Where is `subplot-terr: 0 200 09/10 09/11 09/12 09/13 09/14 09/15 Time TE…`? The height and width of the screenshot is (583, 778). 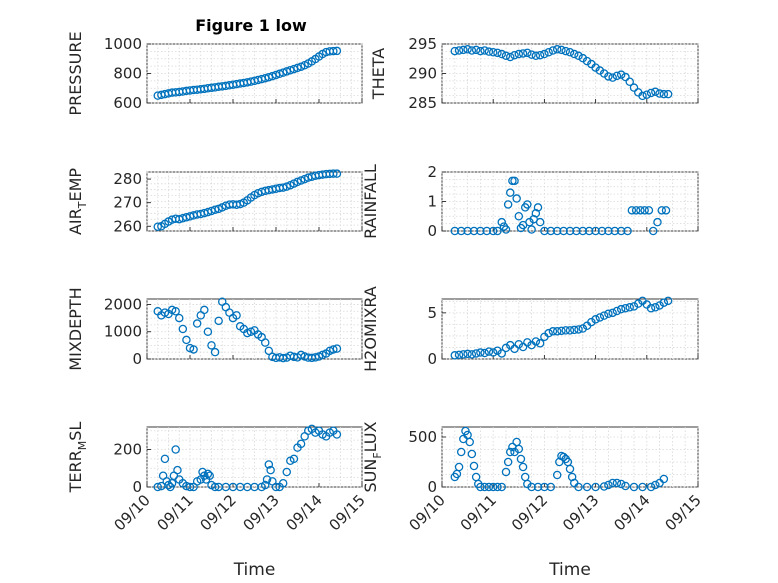
subplot-terr: 0 200 09/10 09/11 09/12 09/13 09/14 09/15 Time TE… is located at coordinates (217, 501).